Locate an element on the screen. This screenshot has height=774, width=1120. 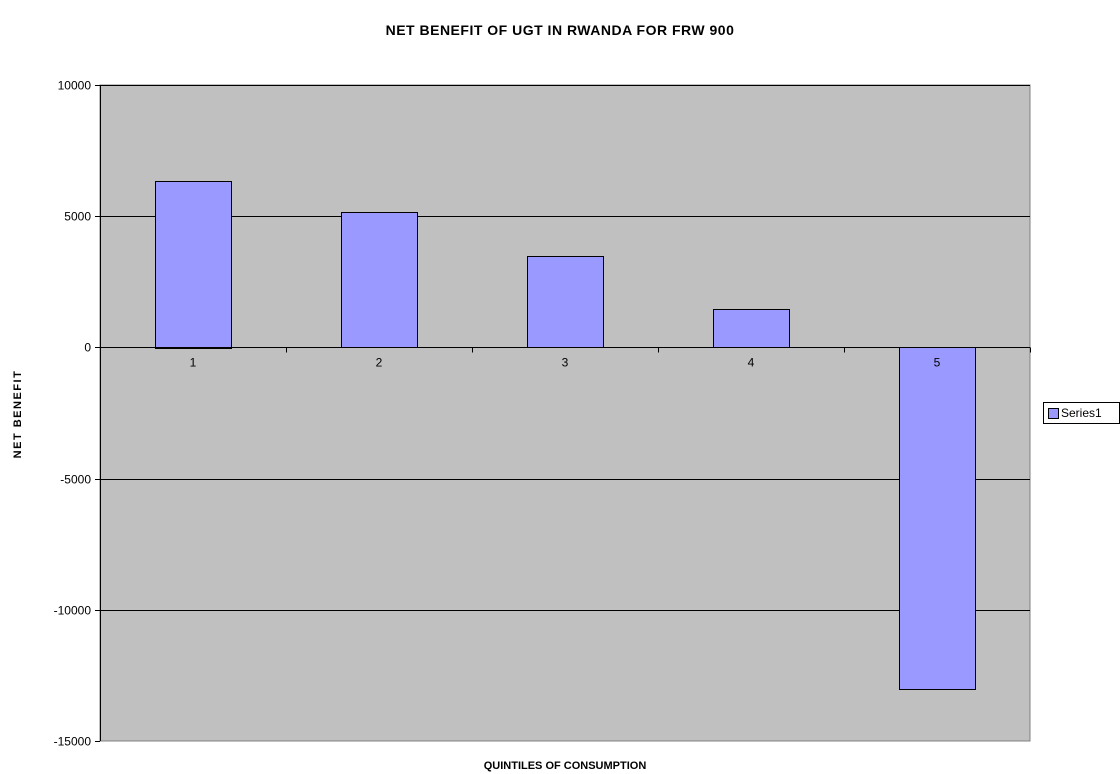
legend-label: Series1 is located at coordinates (1081, 413).